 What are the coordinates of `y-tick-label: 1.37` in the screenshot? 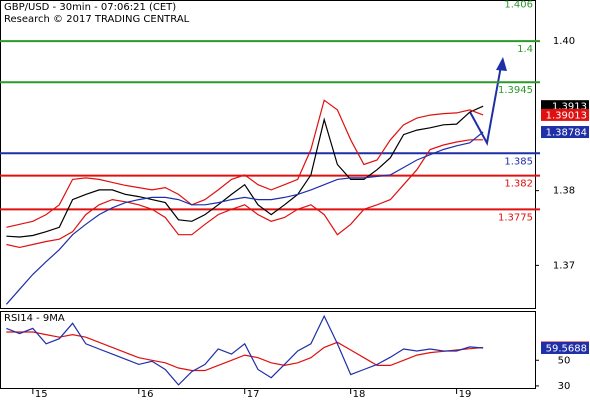 It's located at (564, 265).